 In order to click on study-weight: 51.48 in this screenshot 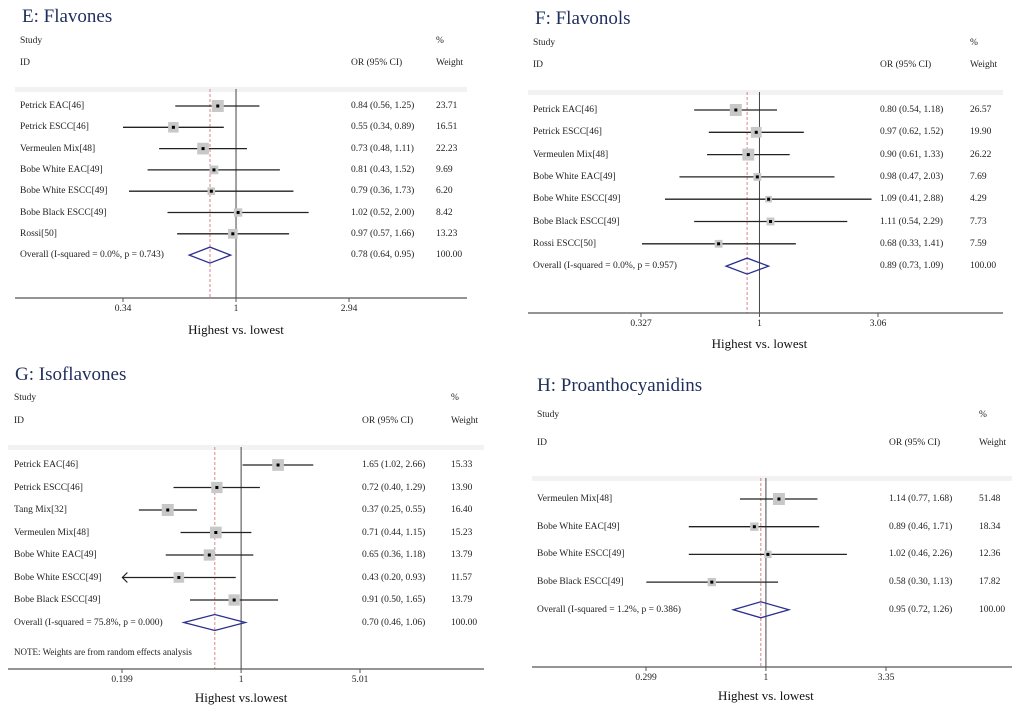, I will do `click(990, 499)`.